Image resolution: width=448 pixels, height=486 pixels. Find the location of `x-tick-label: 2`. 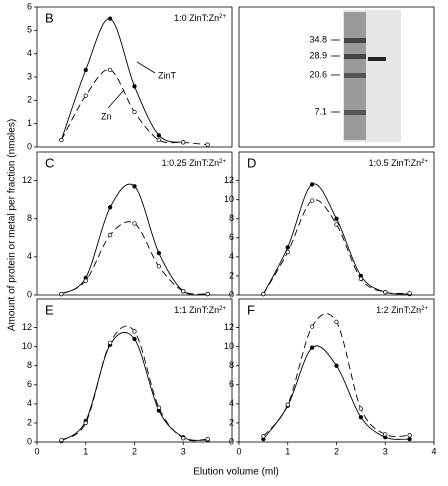

x-tick-label: 2 is located at coordinates (336, 451).